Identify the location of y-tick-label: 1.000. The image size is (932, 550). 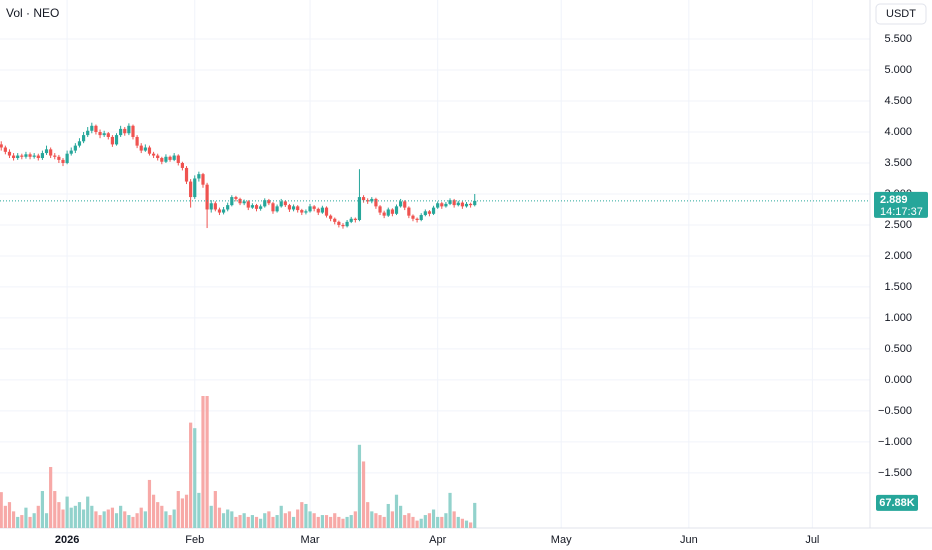
(898, 318).